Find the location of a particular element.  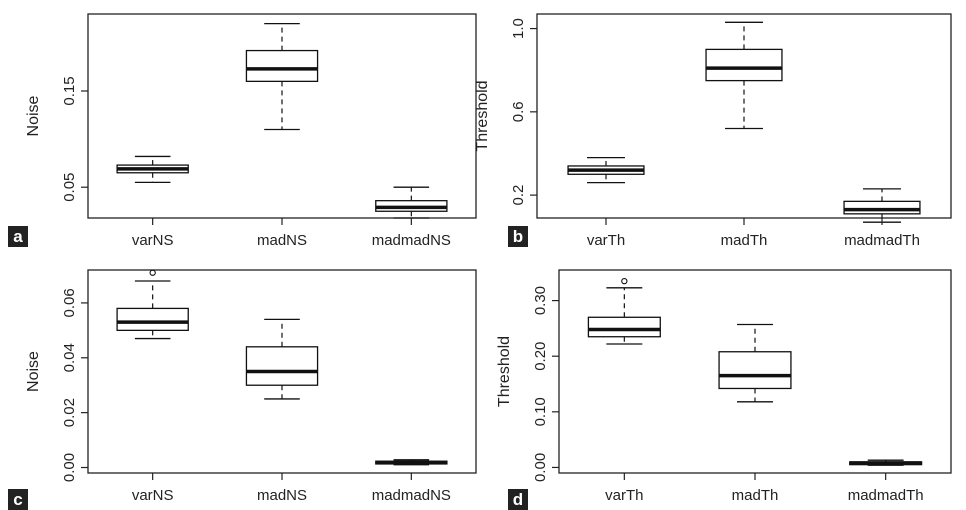

panel-tag-letter: a is located at coordinates (18, 236).